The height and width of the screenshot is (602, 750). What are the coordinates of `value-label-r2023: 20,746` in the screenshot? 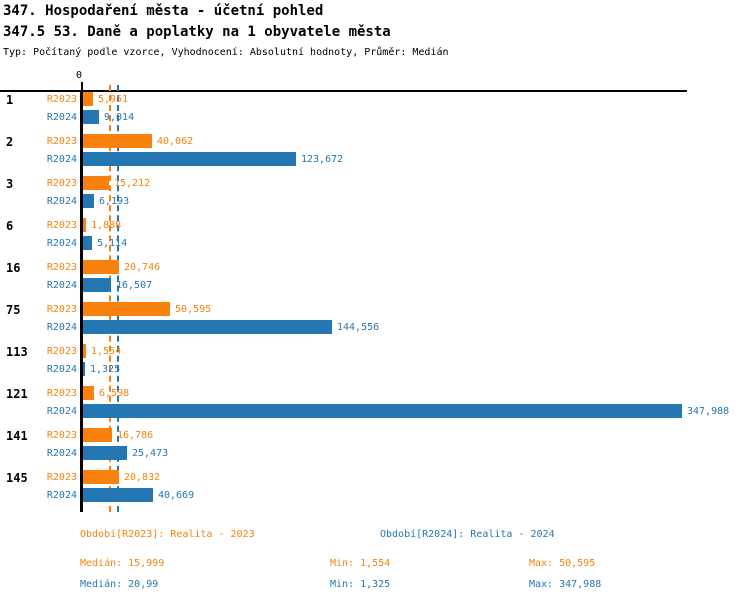 It's located at (142, 267).